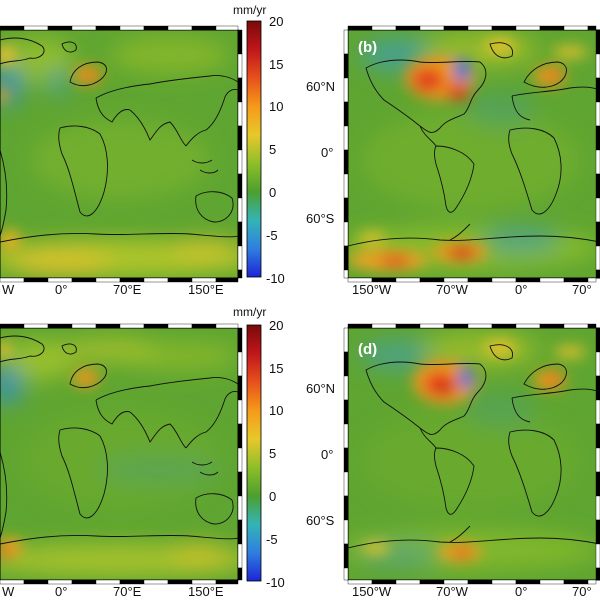  What do you see at coordinates (113, 289) in the screenshot?
I see `panel-a-lon-labels: W 0° 70°E 150°E` at bounding box center [113, 289].